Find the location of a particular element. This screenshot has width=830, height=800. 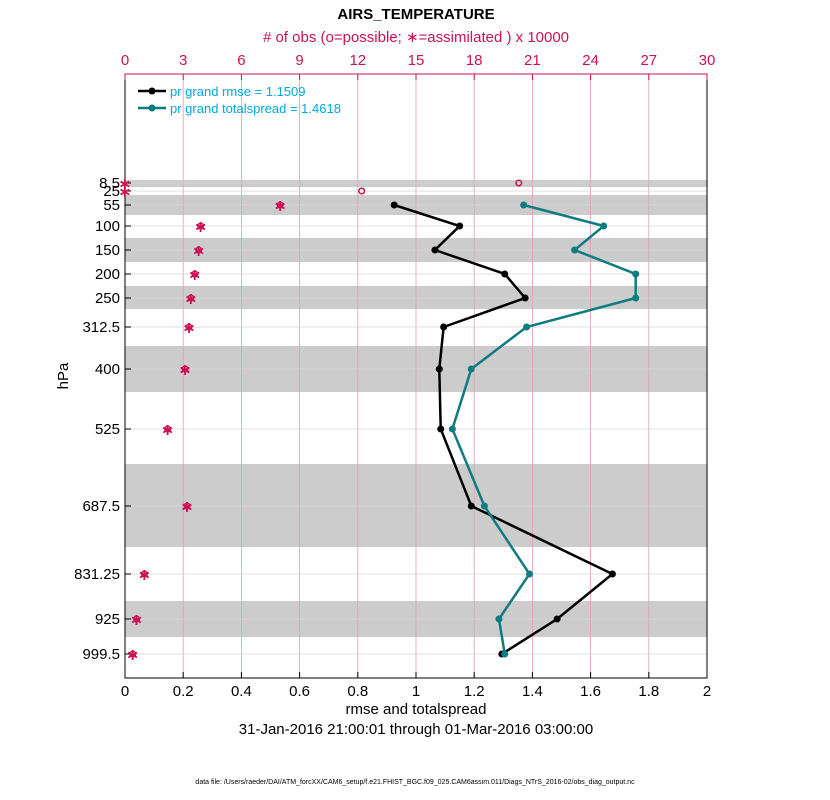

bottom-axis: 0 0.2 0.4 0.6 0.8 1 1.2 1.4 1.6 1.8 2 is located at coordinates (416, 686).